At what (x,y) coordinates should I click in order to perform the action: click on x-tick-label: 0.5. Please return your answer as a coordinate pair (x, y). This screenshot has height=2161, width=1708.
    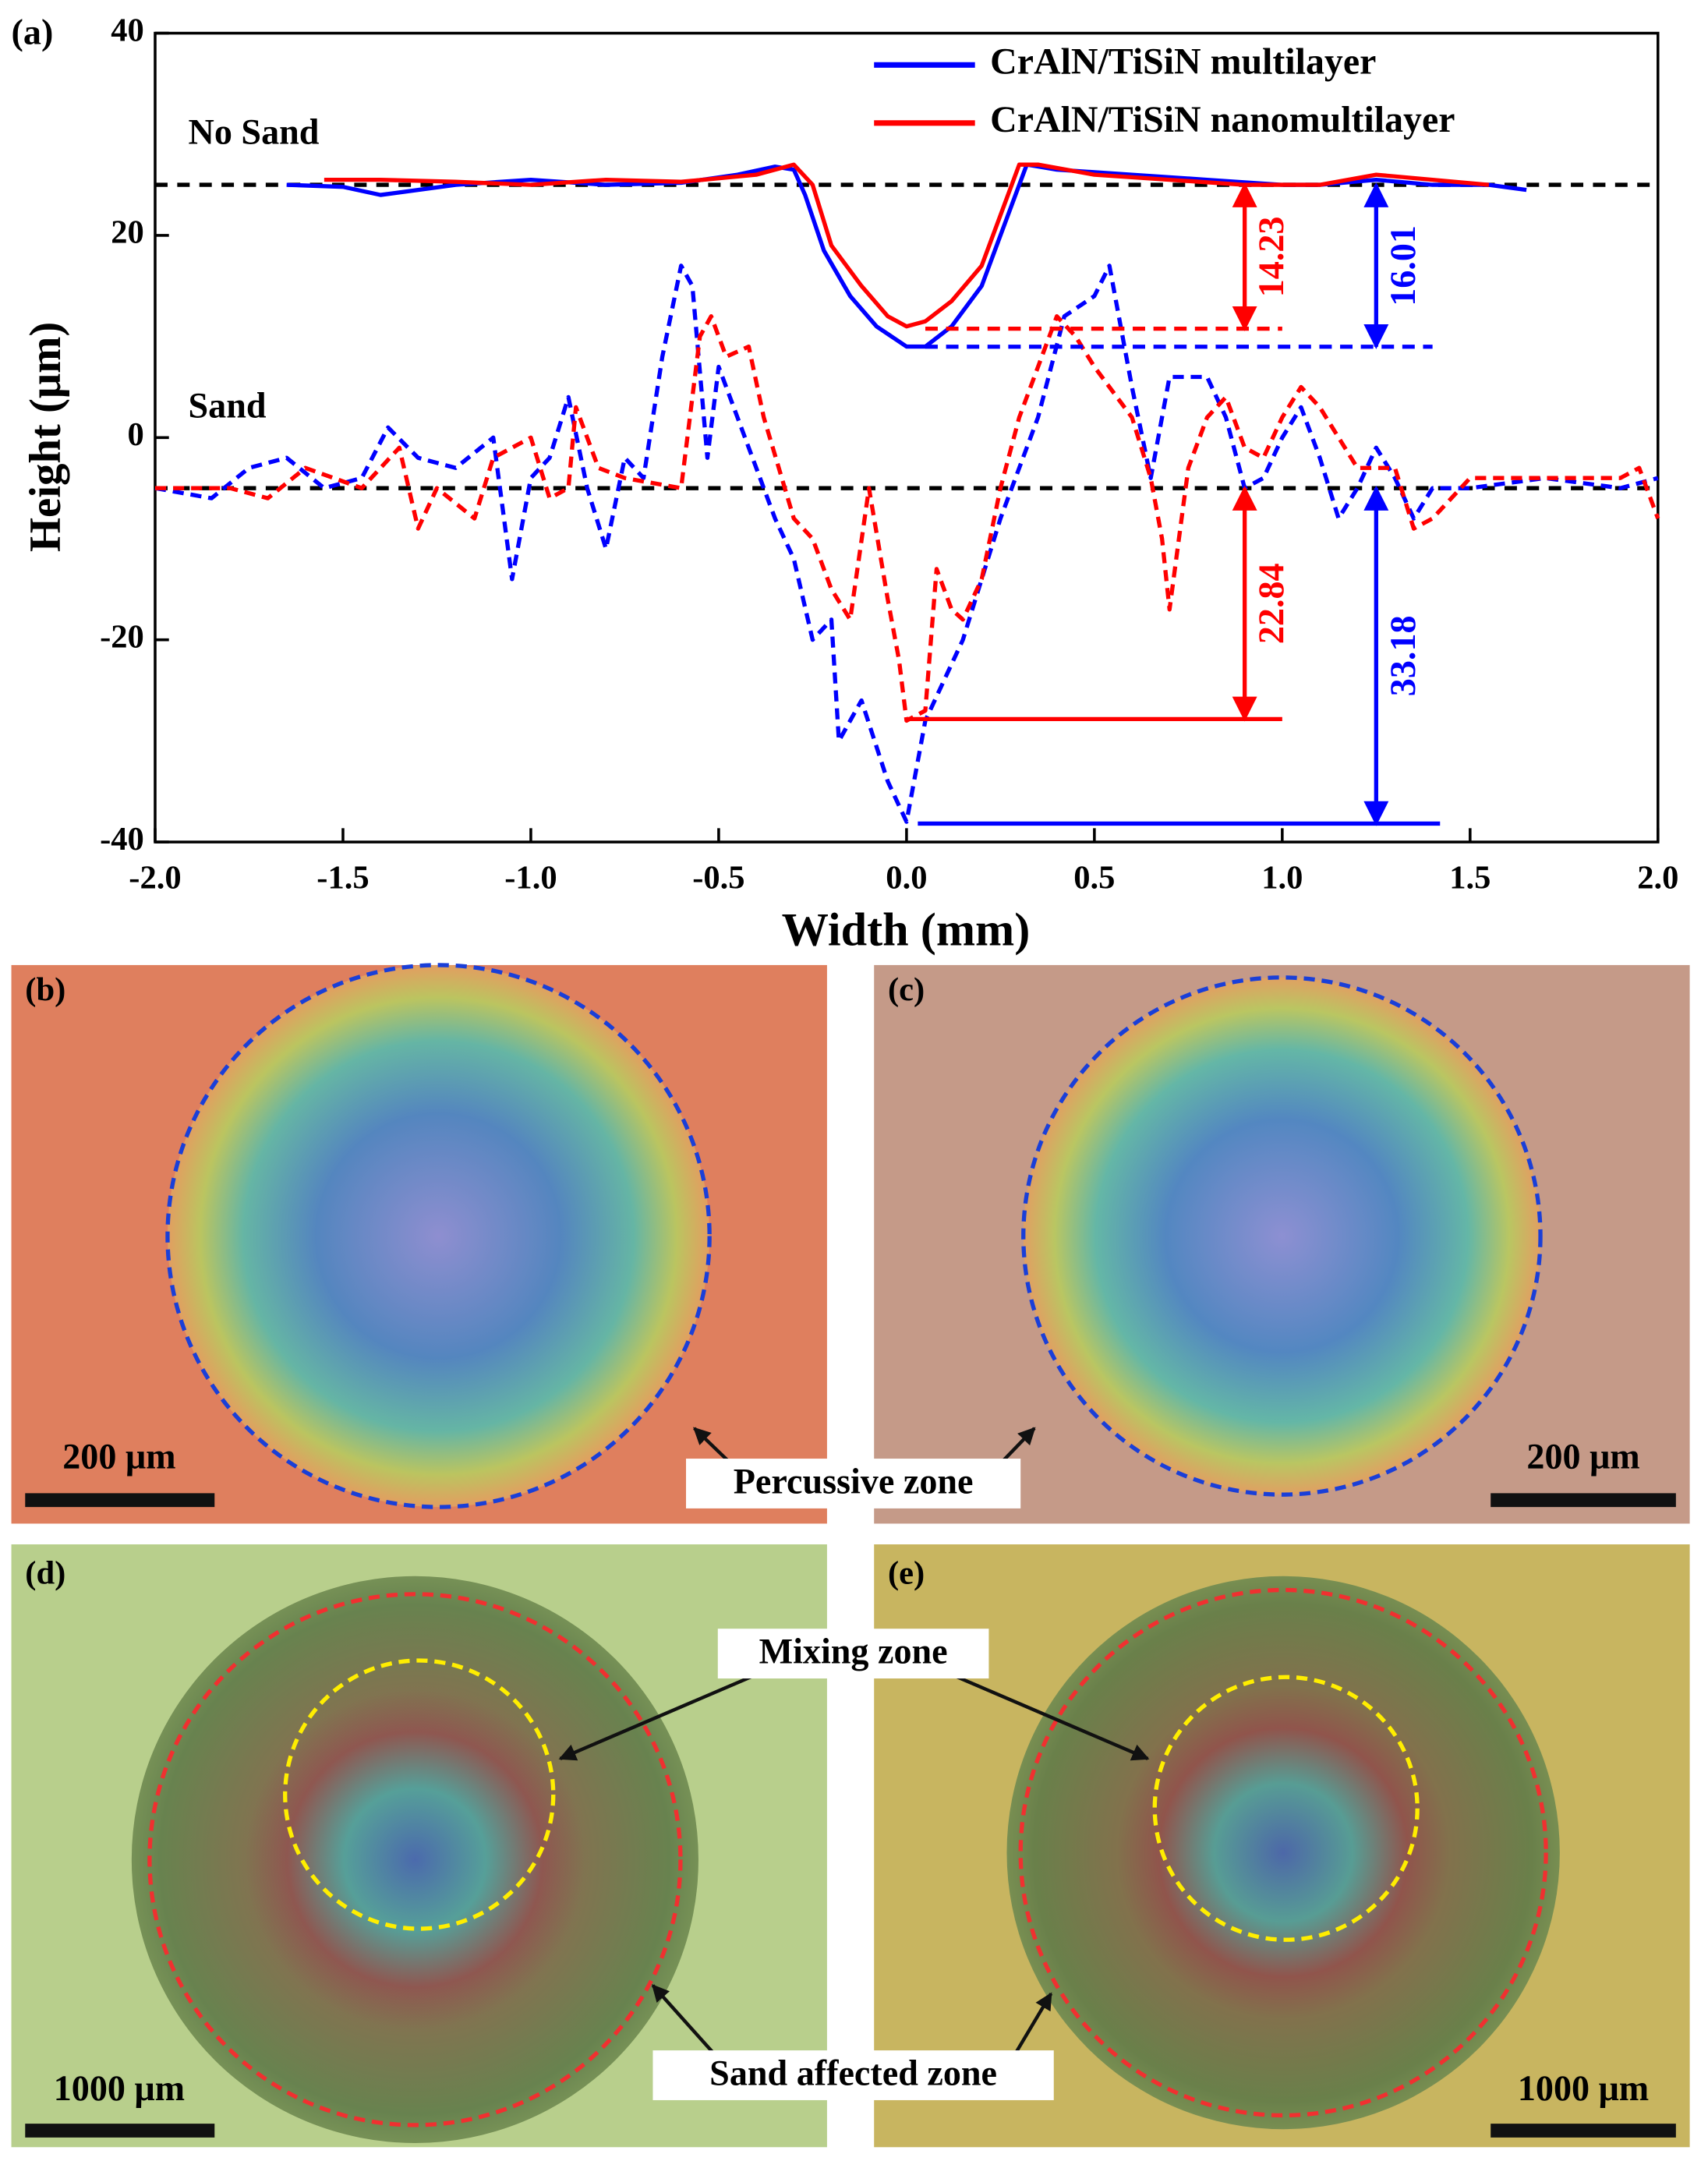
    Looking at the image, I should click on (1094, 877).